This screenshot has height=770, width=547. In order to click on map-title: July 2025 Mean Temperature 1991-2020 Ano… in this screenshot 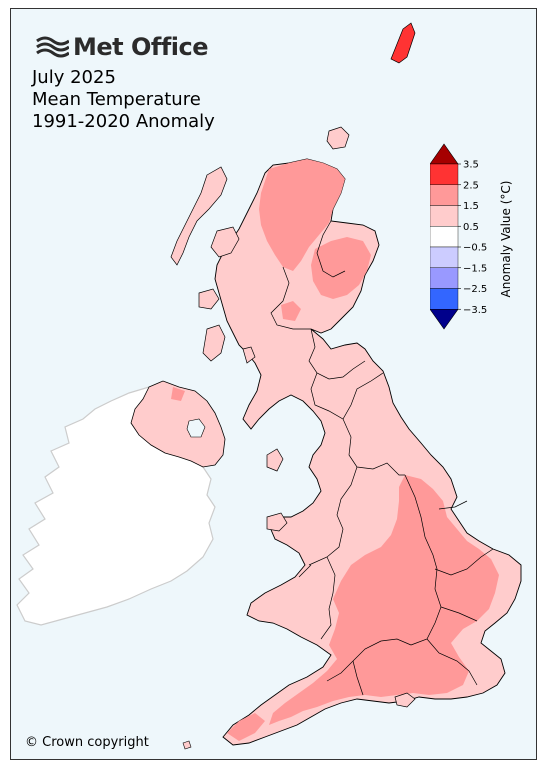, I will do `click(123, 100)`.